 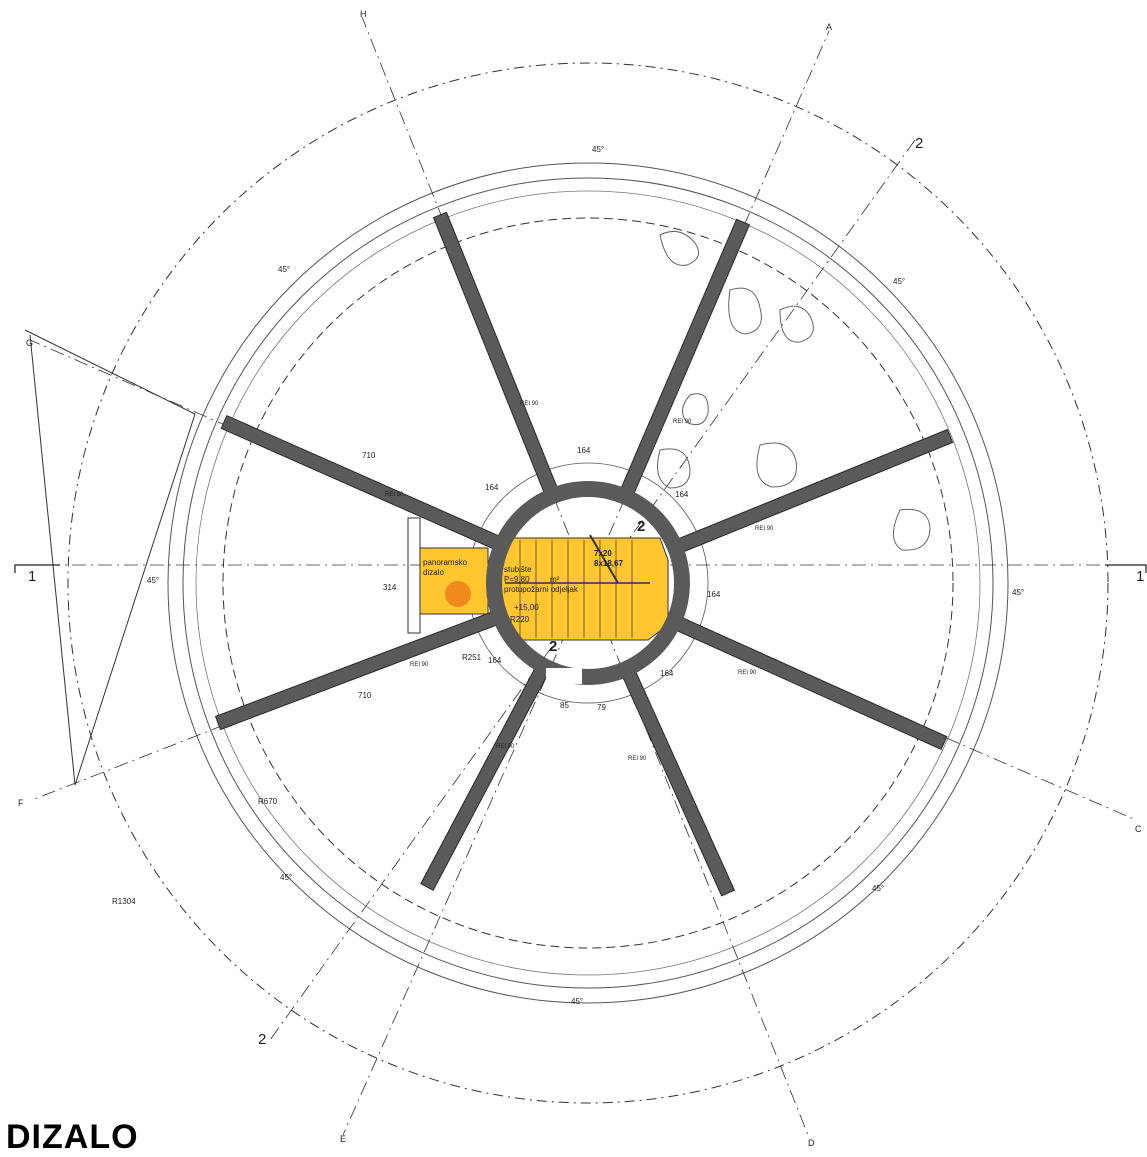 What do you see at coordinates (564, 705) in the screenshot?
I see `dim-opening-left: 85` at bounding box center [564, 705].